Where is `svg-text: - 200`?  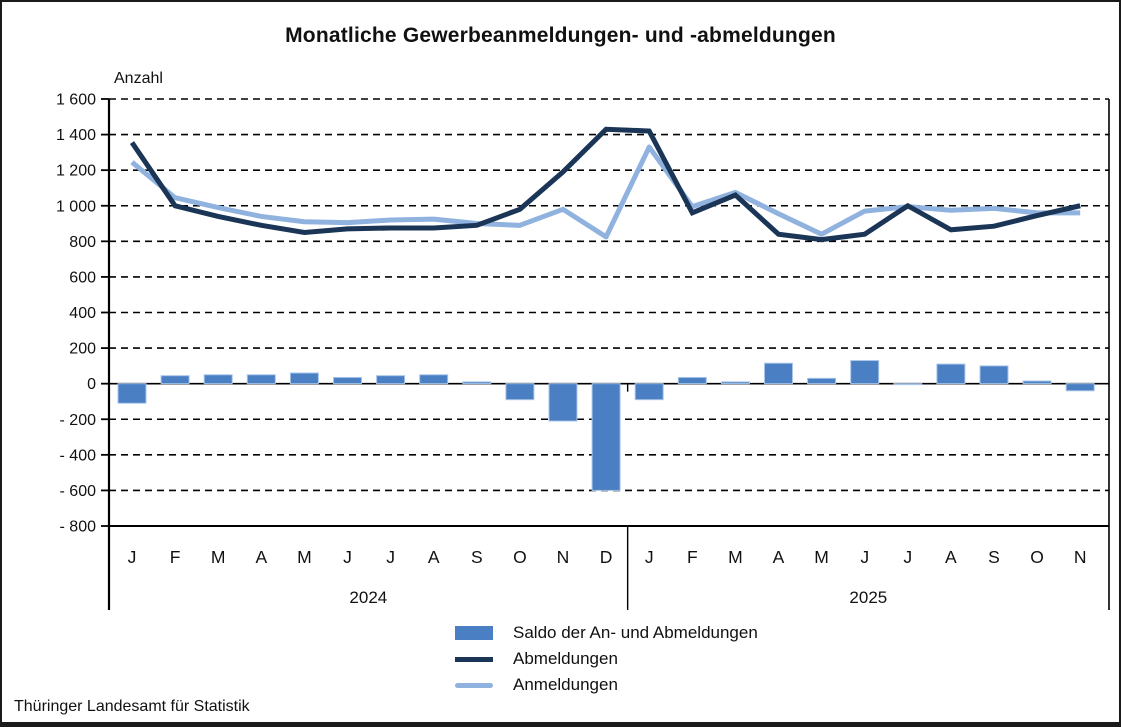 svg-text: - 200 is located at coordinates (78, 420).